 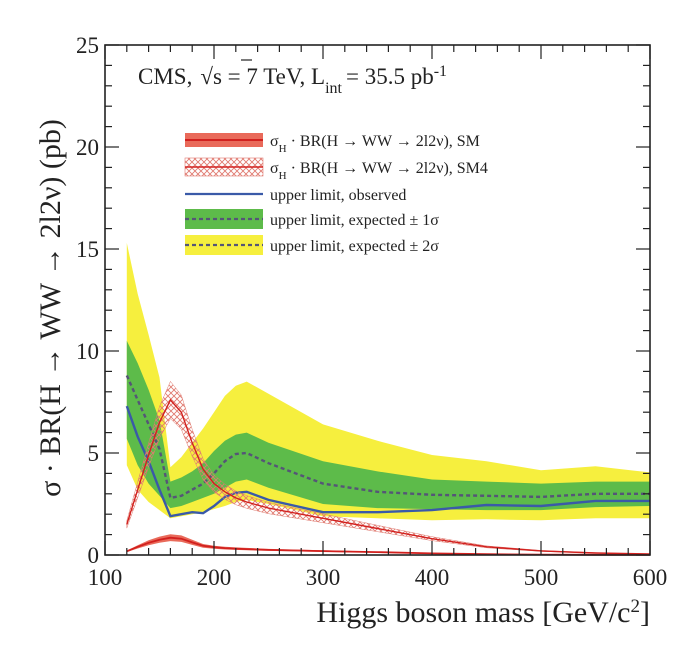 What do you see at coordinates (50, 308) in the screenshot?
I see `y-axis-title: σ · BR(H → WW → 2l2ν) (pb)` at bounding box center [50, 308].